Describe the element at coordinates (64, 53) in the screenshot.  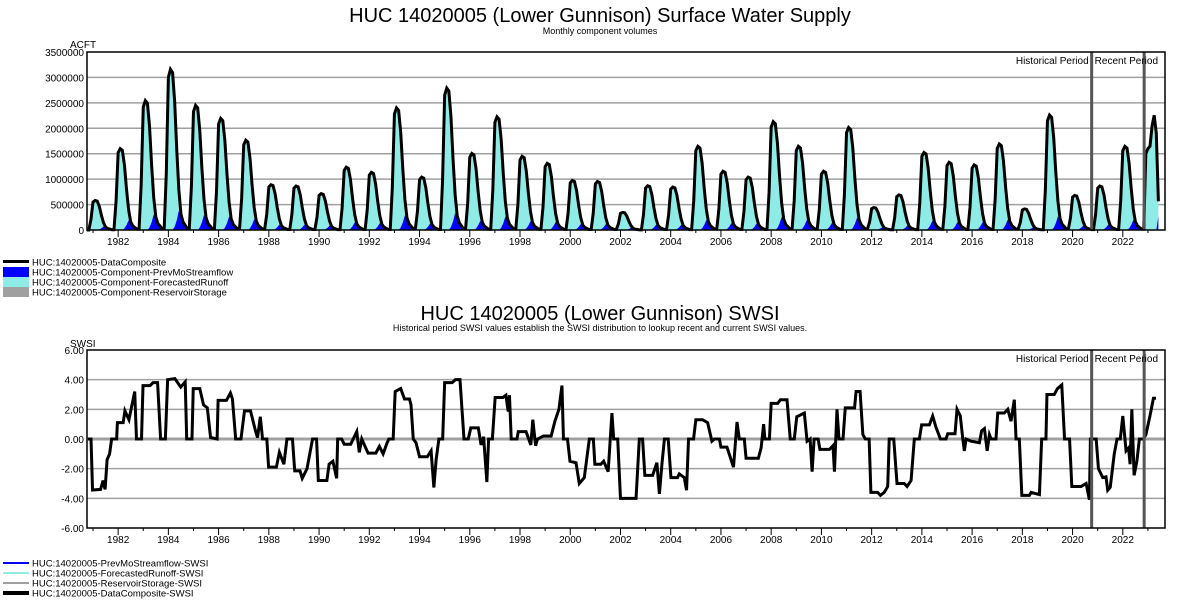
I see `top-y-tick-label: 3500000` at that location.